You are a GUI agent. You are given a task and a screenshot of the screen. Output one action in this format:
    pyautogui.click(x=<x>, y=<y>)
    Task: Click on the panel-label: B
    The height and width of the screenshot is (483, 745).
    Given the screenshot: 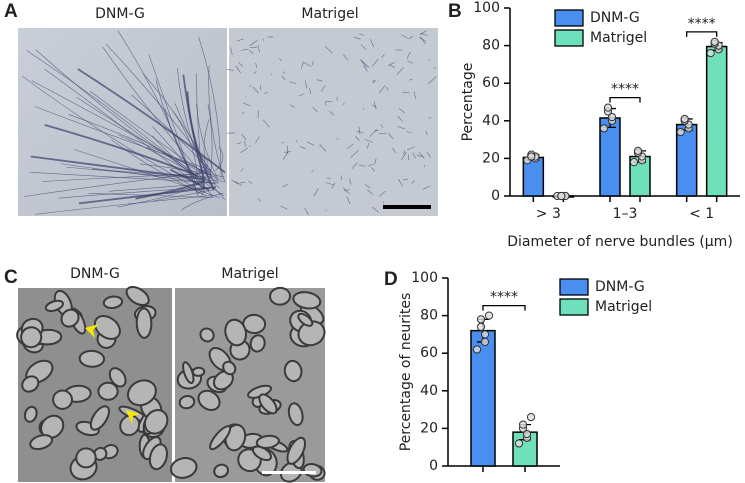 What is the action you would take?
    pyautogui.click(x=455, y=11)
    